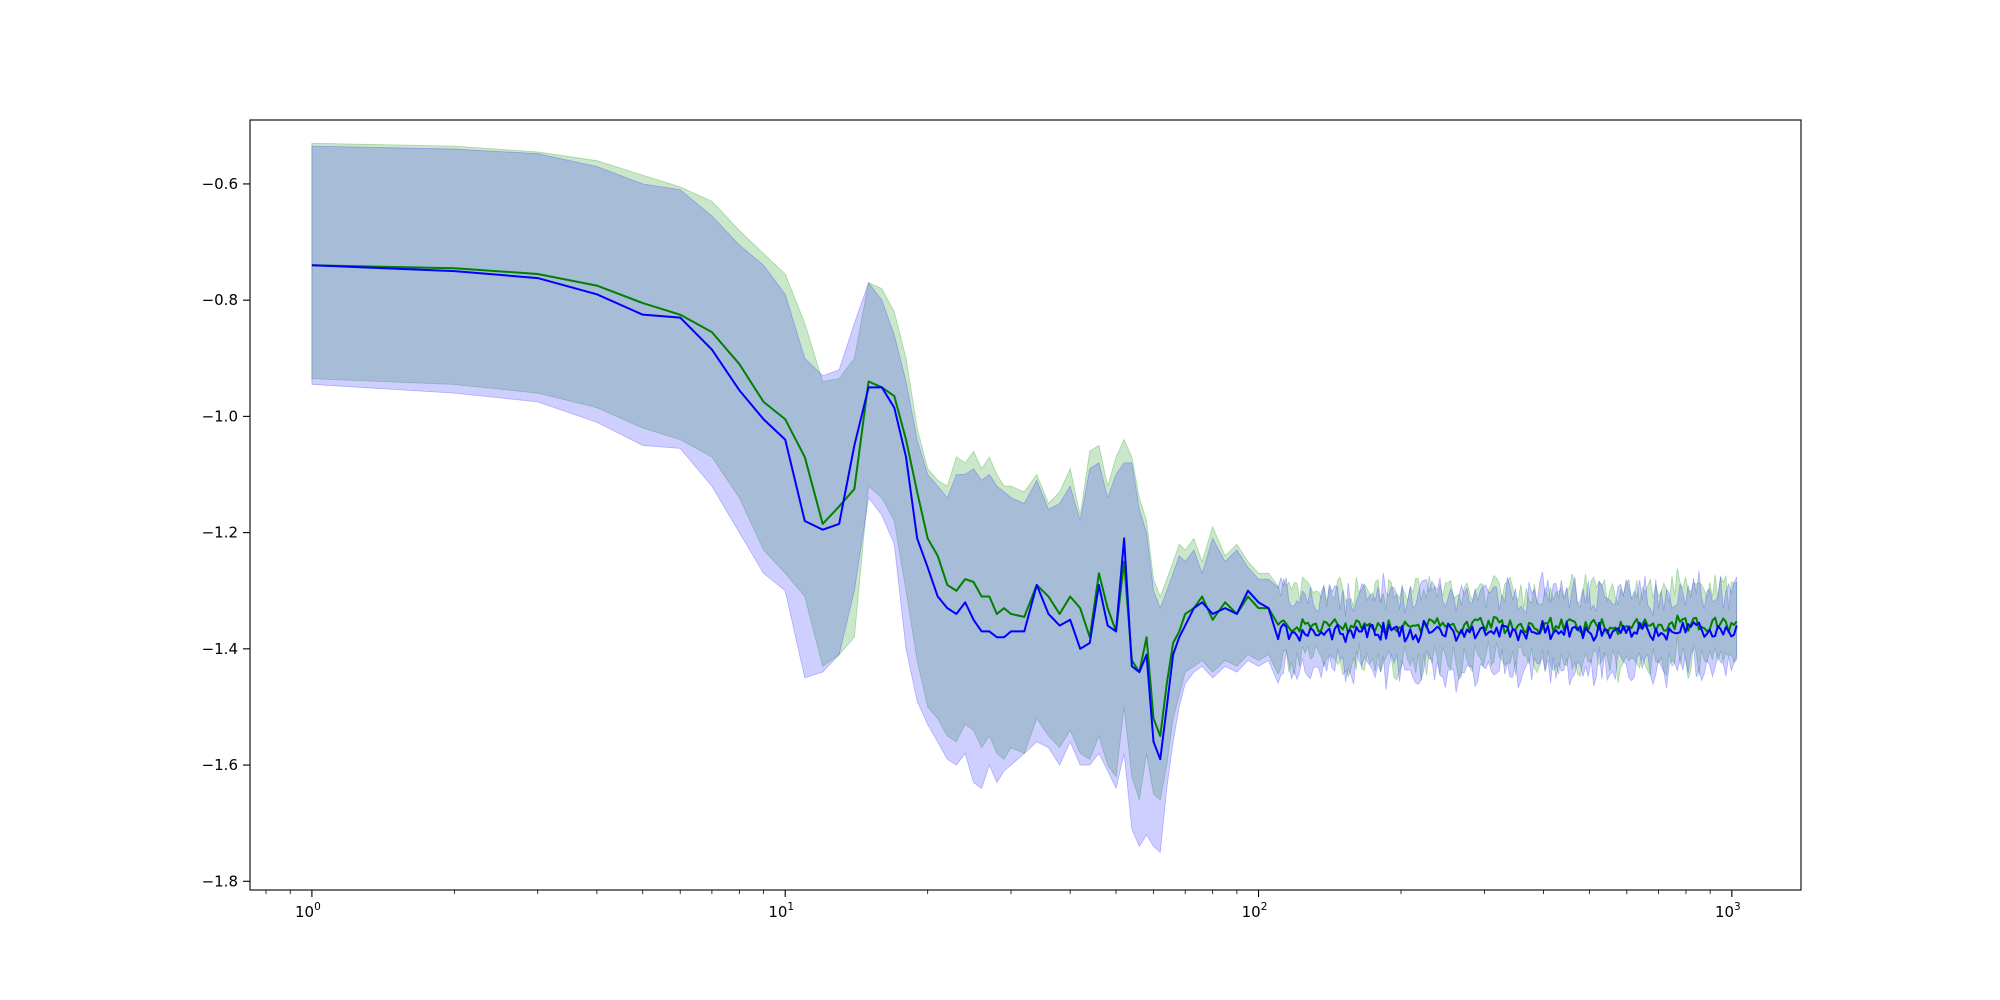 This screenshot has height=1000, width=2000. Describe the element at coordinates (1737, 907) in the screenshot. I see `x-tick-exponent: 3` at that location.